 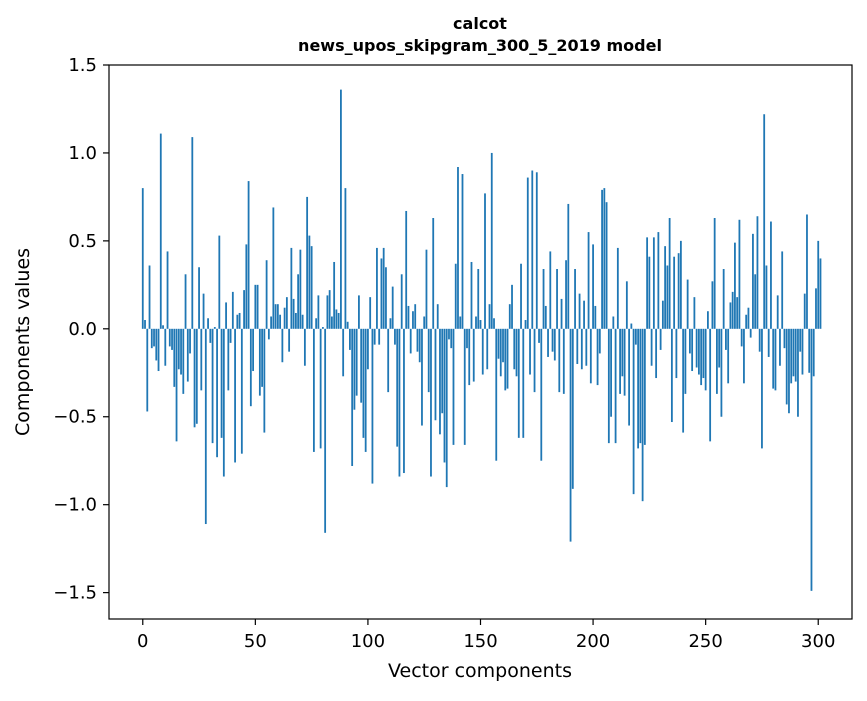 What do you see at coordinates (82, 153) in the screenshot?
I see `y-tick-label: 1.0` at bounding box center [82, 153].